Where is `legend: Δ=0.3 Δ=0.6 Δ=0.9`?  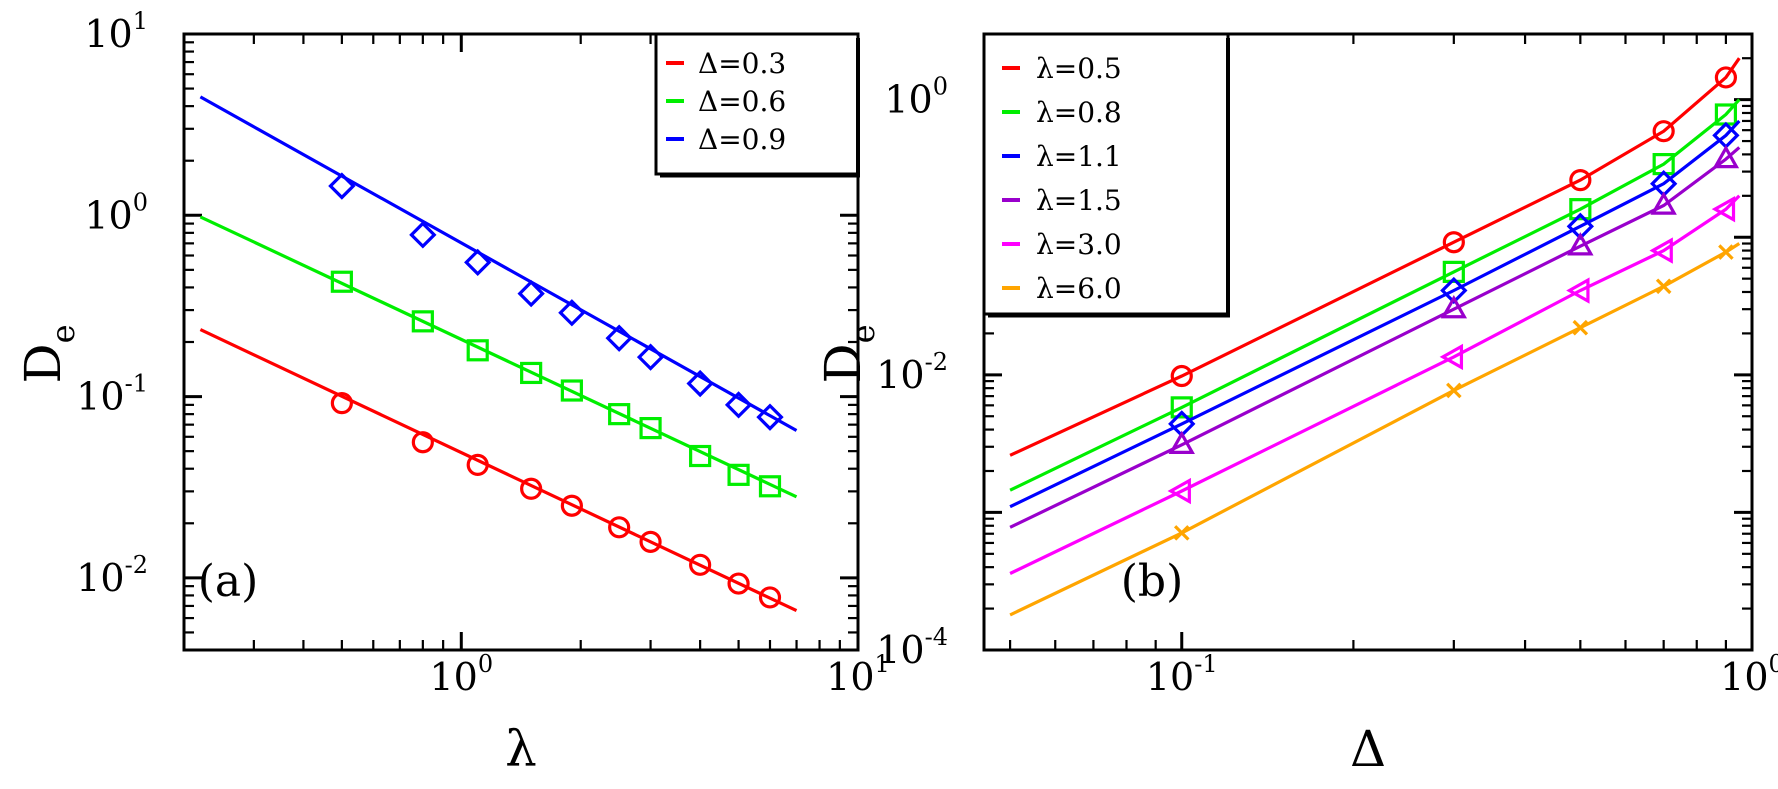 legend: Δ=0.3 Δ=0.6 Δ=0.9 is located at coordinates (757, 105).